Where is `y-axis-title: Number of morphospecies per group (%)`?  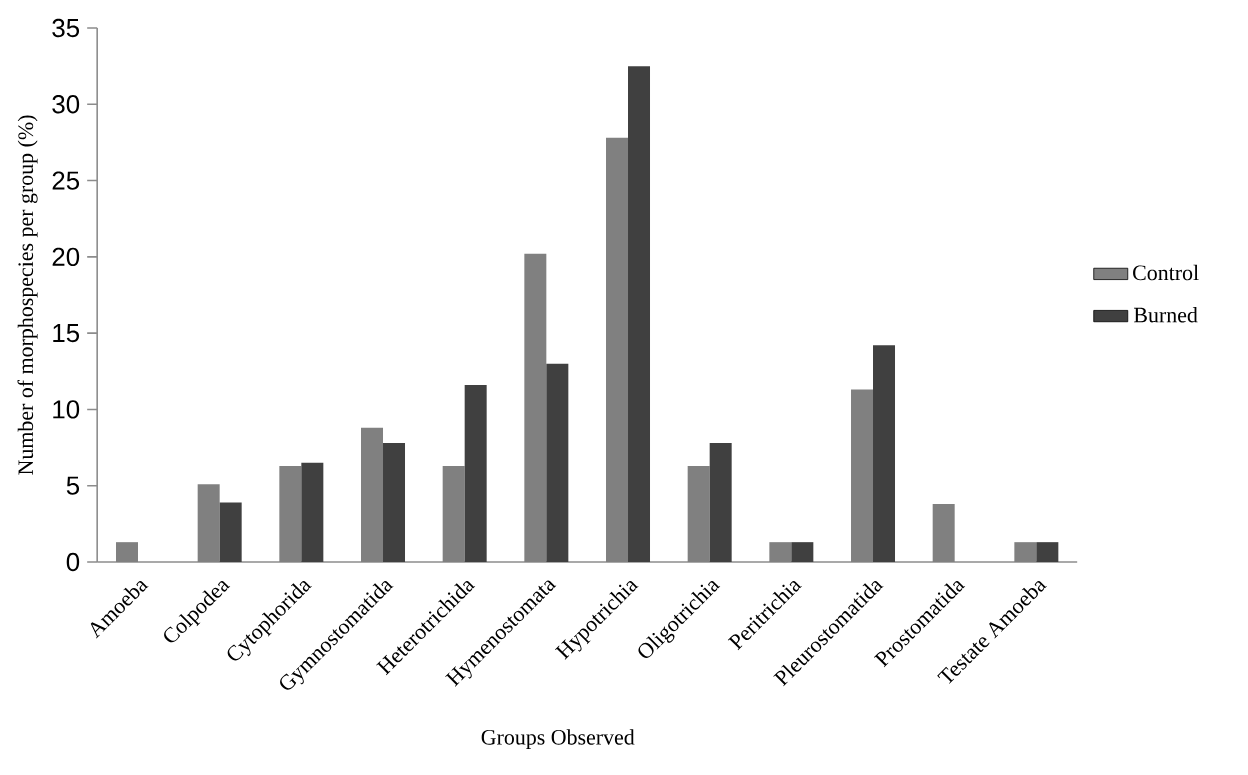
y-axis-title: Number of morphospecies per group (%) is located at coordinates (27, 295).